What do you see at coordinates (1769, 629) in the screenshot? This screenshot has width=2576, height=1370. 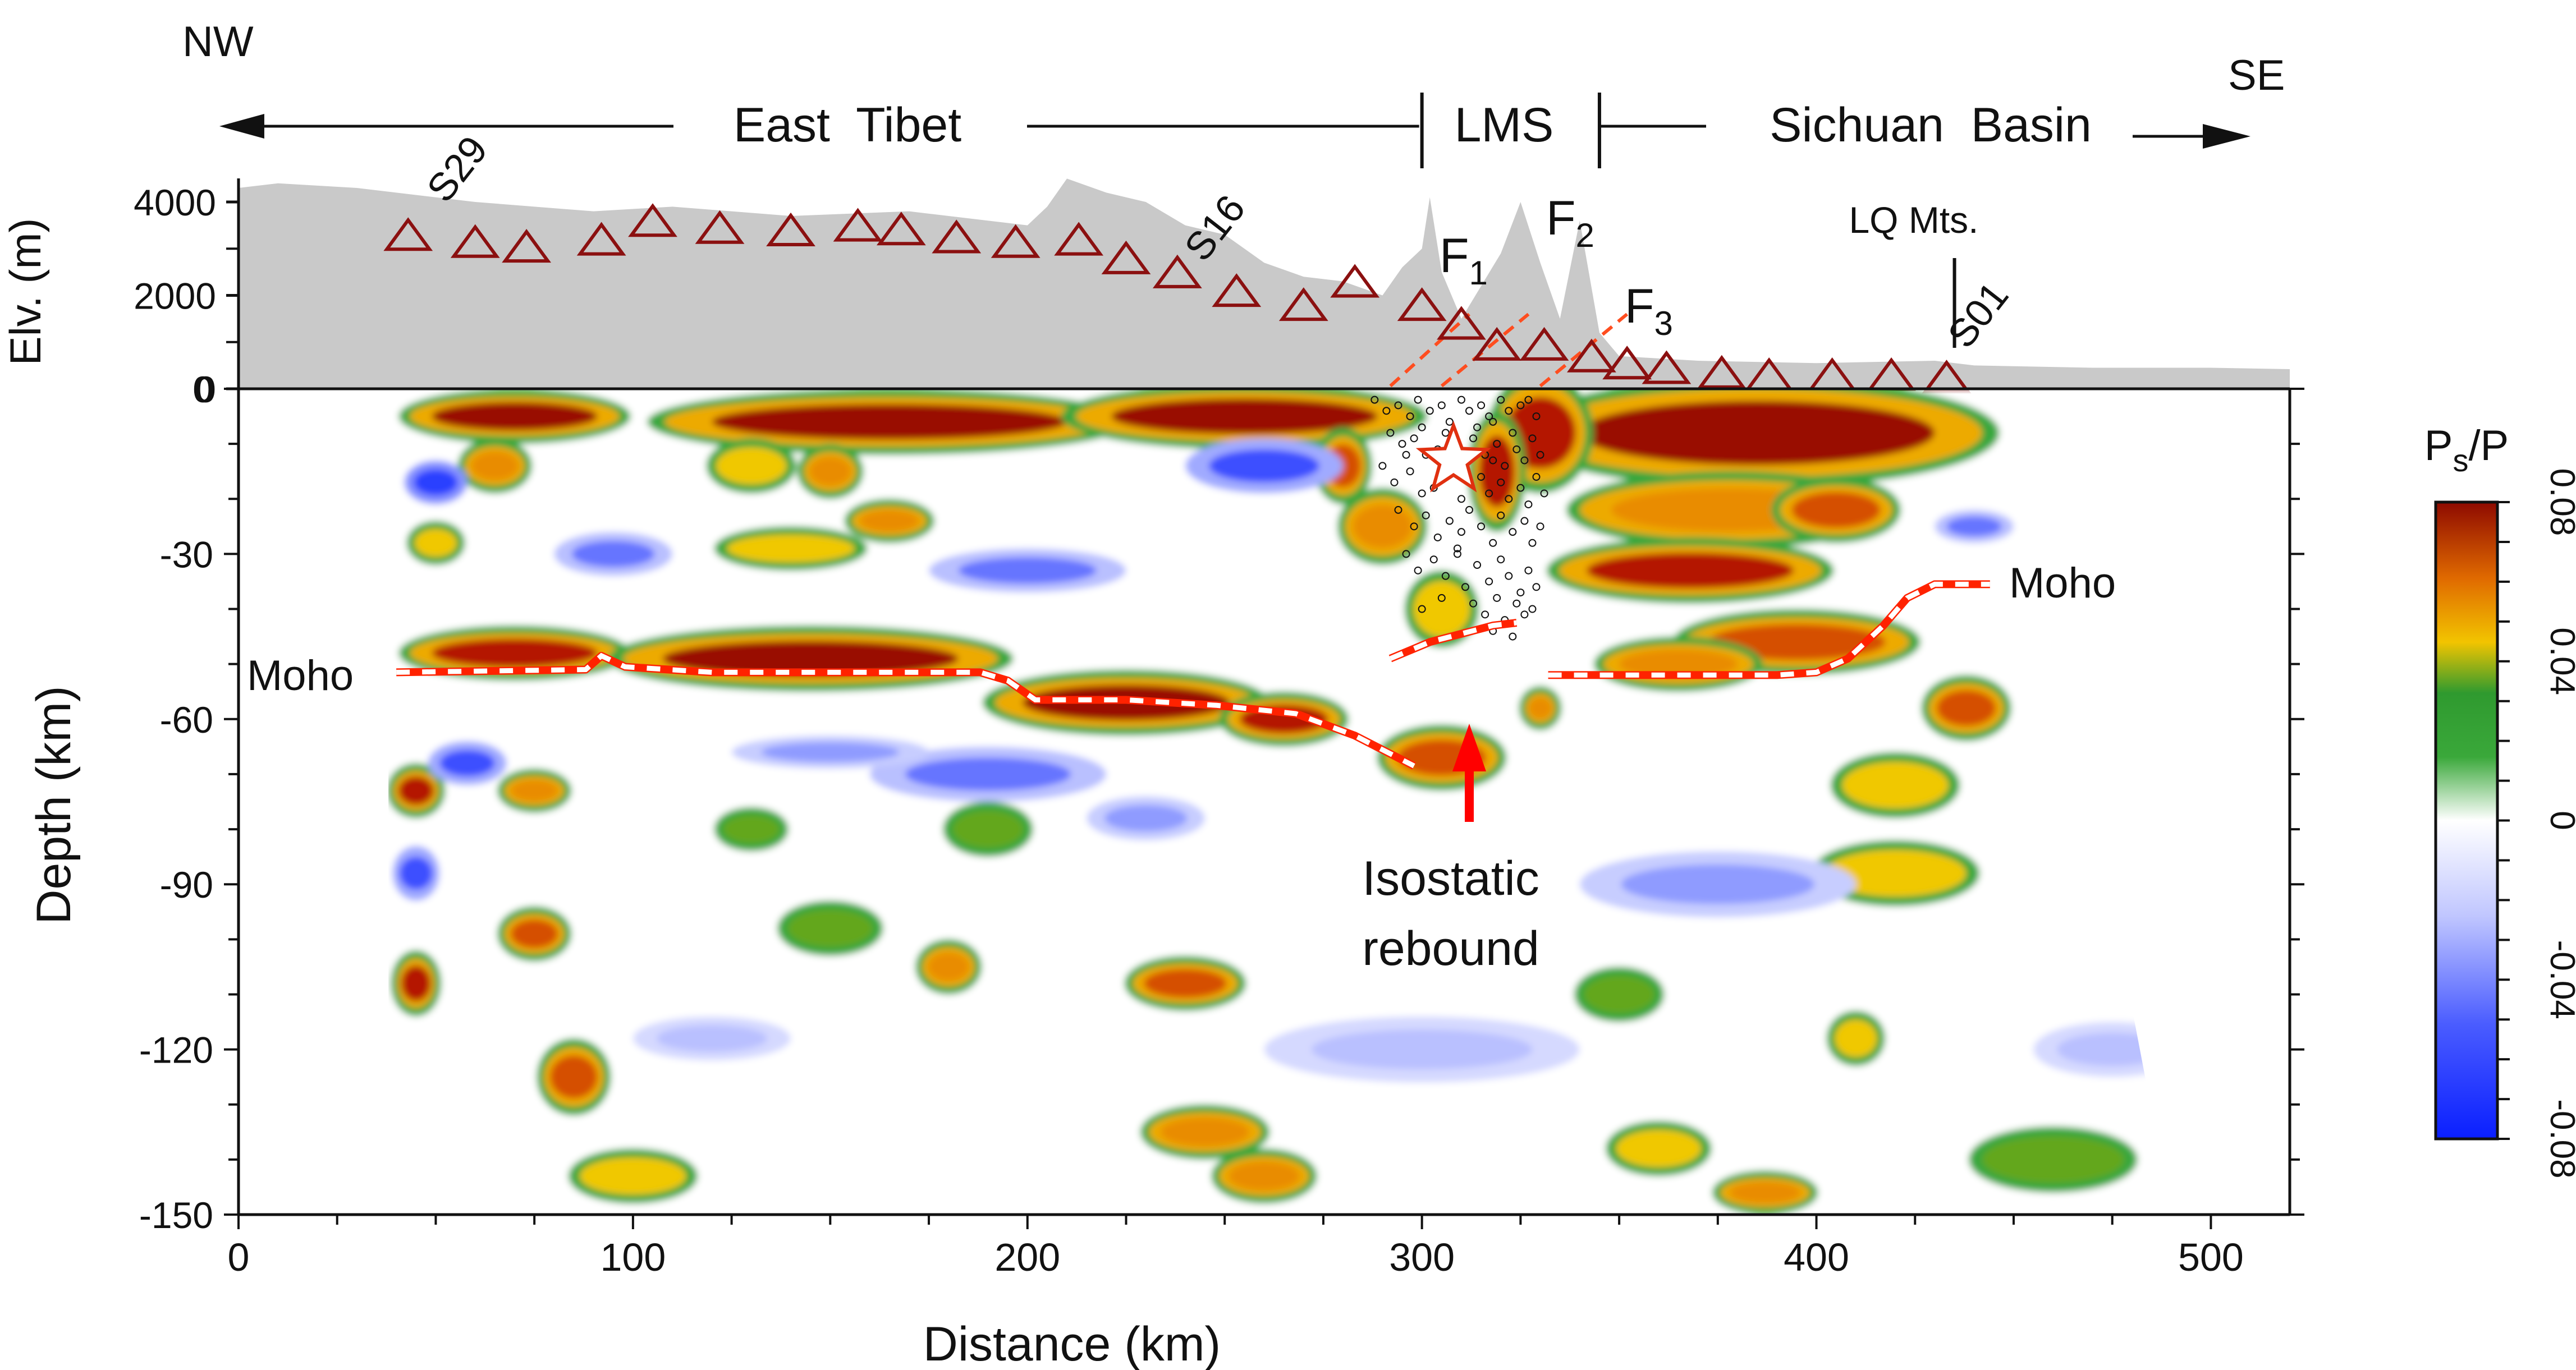 I see `moho-east-dash` at bounding box center [1769, 629].